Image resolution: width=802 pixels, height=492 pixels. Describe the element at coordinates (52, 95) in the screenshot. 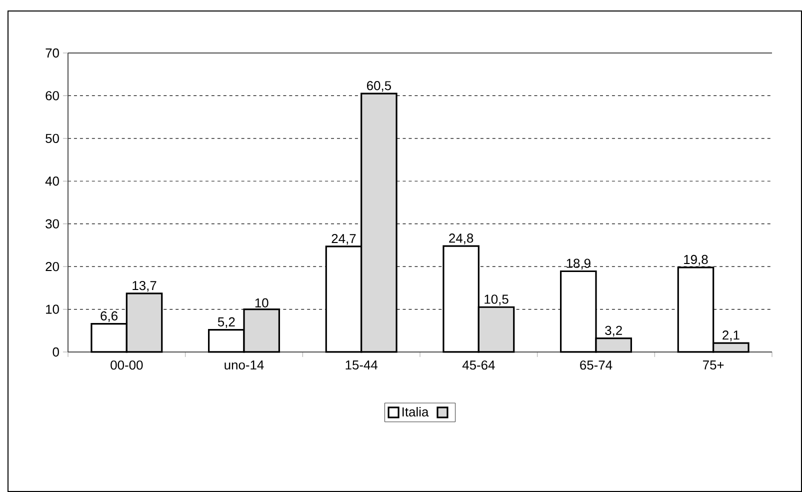

I see `y-tick-label: 60` at that location.